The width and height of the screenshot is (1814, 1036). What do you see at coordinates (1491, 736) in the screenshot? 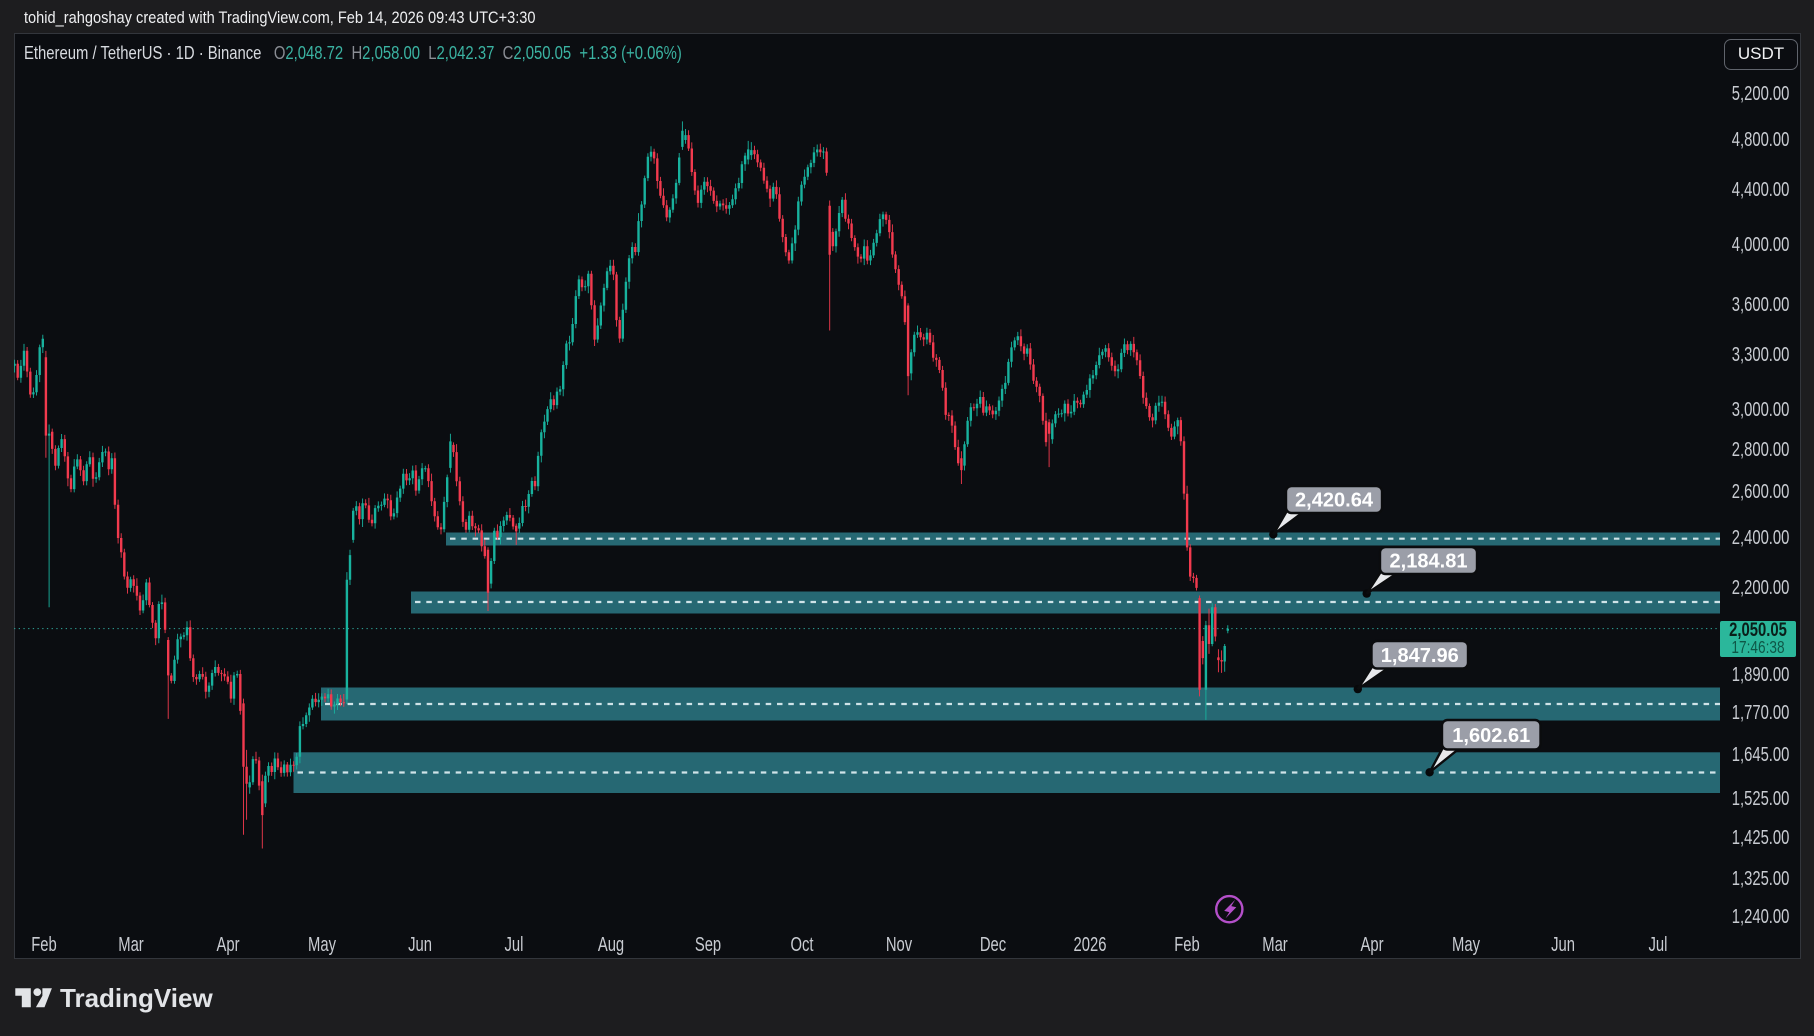
I see `svg-text: 1,602.61` at bounding box center [1491, 736].